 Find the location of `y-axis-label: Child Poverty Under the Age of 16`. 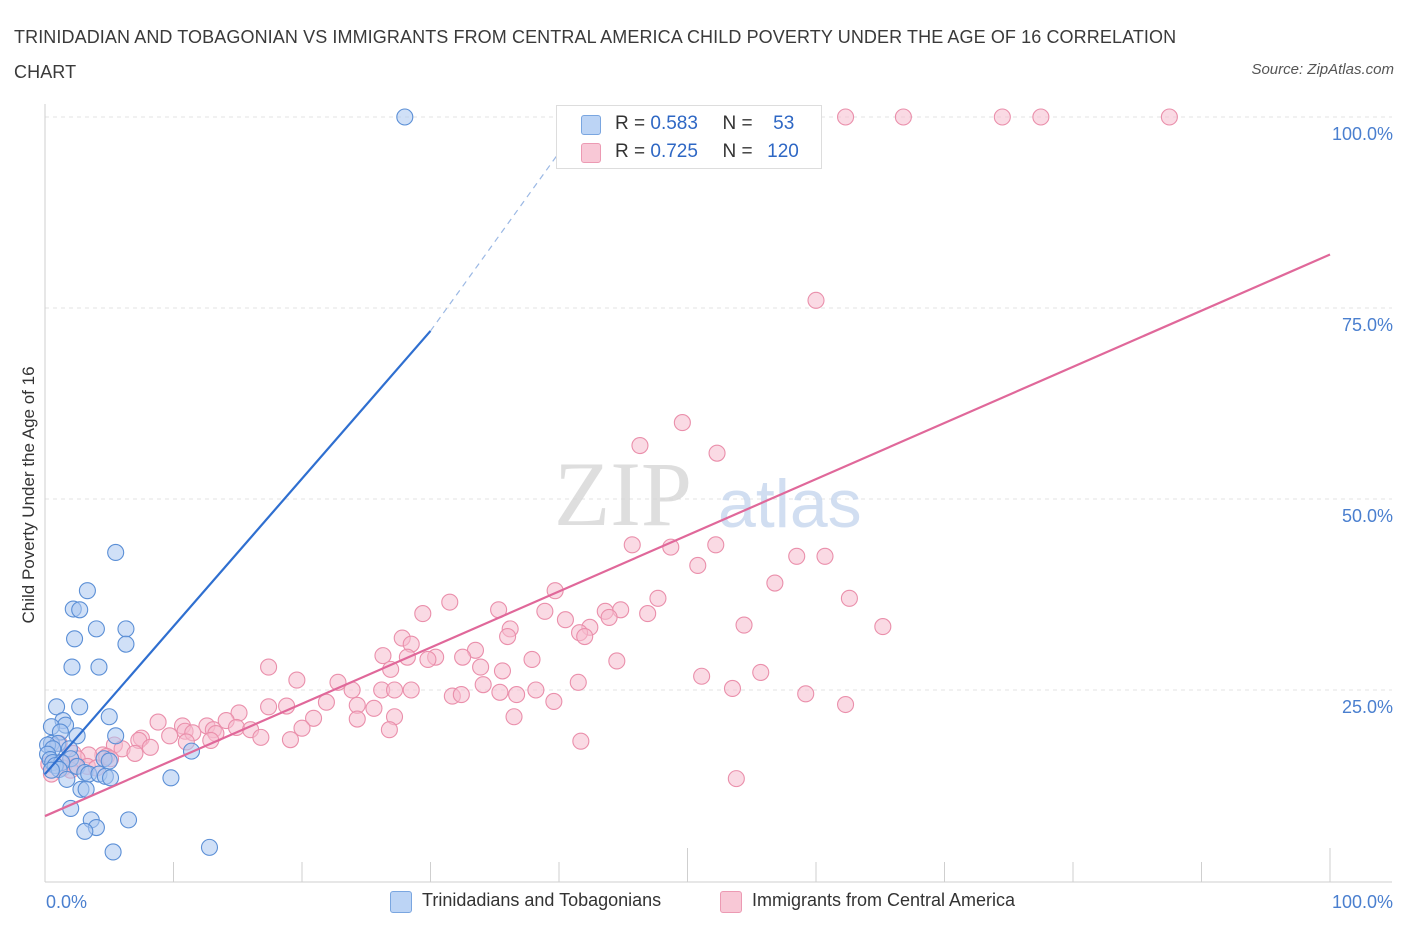

y-axis-label: Child Poverty Under the Age of 16 is located at coordinates (28, 494).